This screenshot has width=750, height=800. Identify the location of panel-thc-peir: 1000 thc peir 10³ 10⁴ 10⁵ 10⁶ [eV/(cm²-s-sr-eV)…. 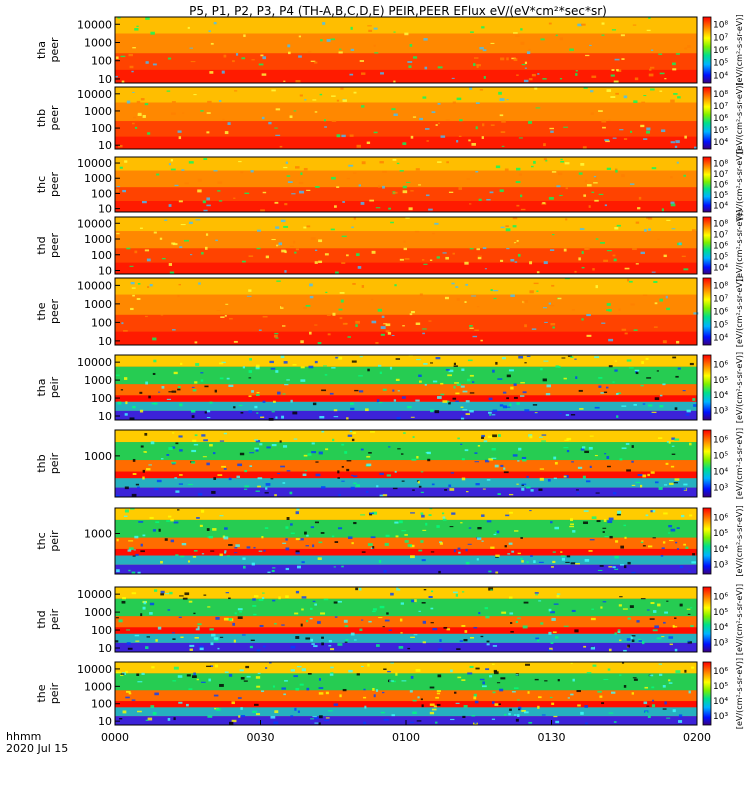
(389, 540).